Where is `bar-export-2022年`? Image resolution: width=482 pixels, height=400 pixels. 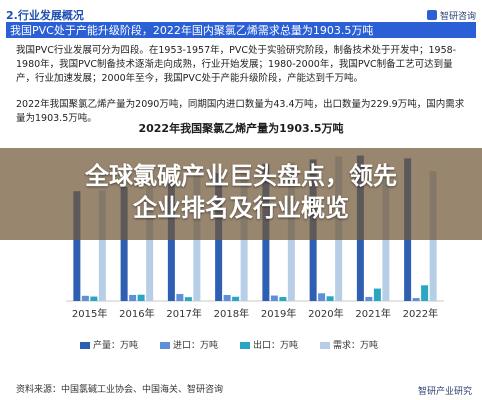
bar-export-2022年 is located at coordinates (425, 293).